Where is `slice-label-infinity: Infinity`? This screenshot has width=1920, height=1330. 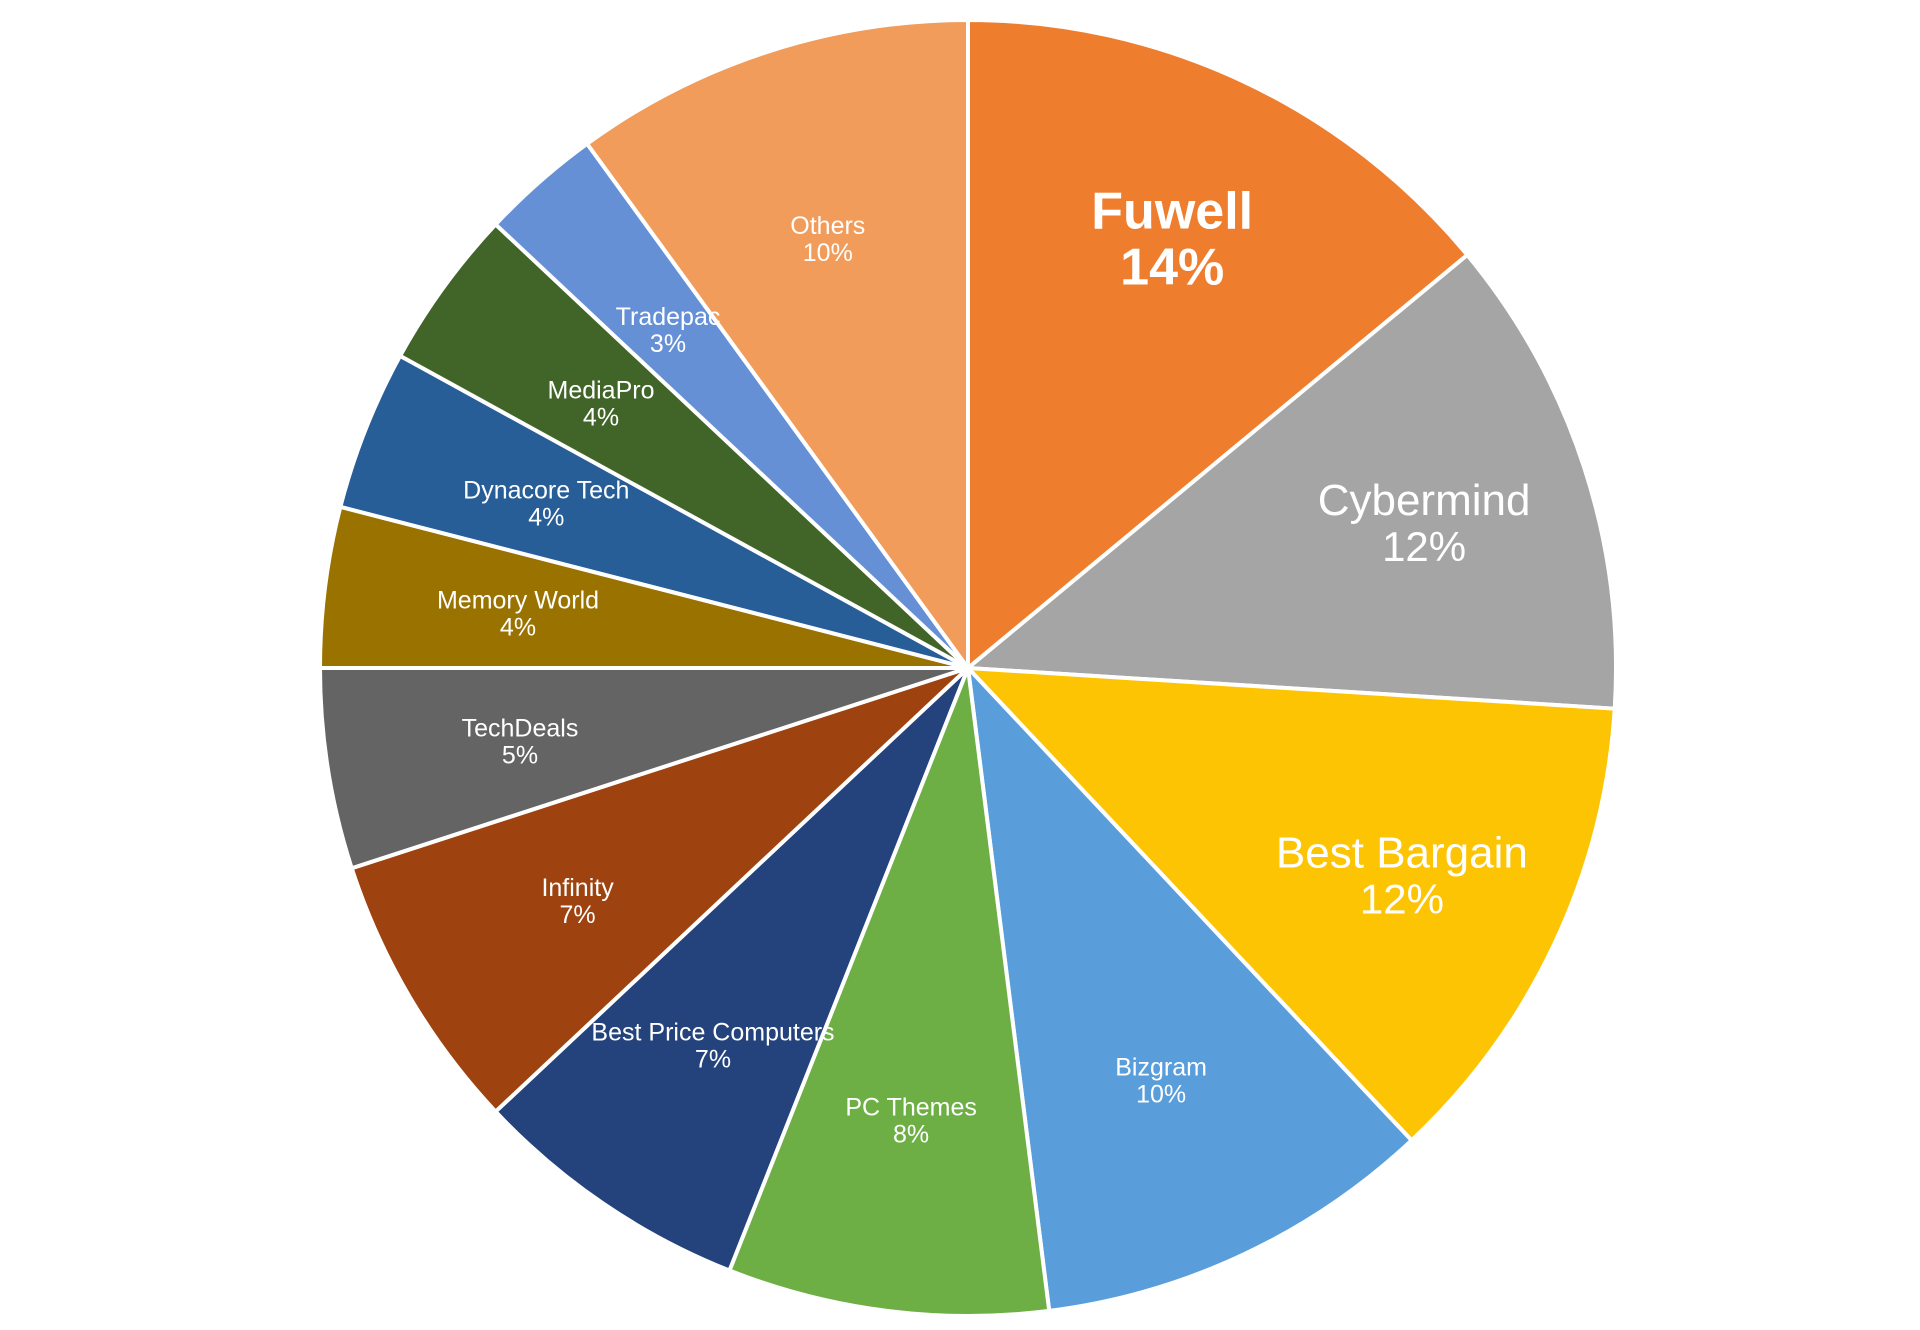
slice-label-infinity: Infinity is located at coordinates (577, 888).